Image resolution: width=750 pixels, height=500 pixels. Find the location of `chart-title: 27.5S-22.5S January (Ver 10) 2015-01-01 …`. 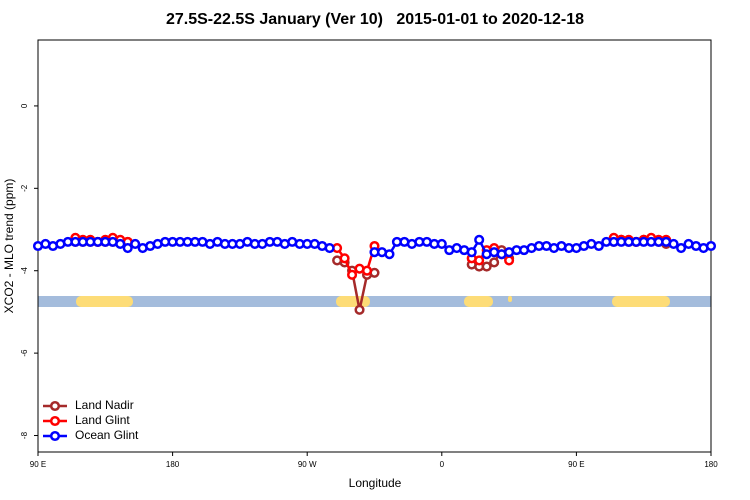

chart-title: 27.5S-22.5S January (Ver 10) 2015-01-01 … is located at coordinates (375, 19).